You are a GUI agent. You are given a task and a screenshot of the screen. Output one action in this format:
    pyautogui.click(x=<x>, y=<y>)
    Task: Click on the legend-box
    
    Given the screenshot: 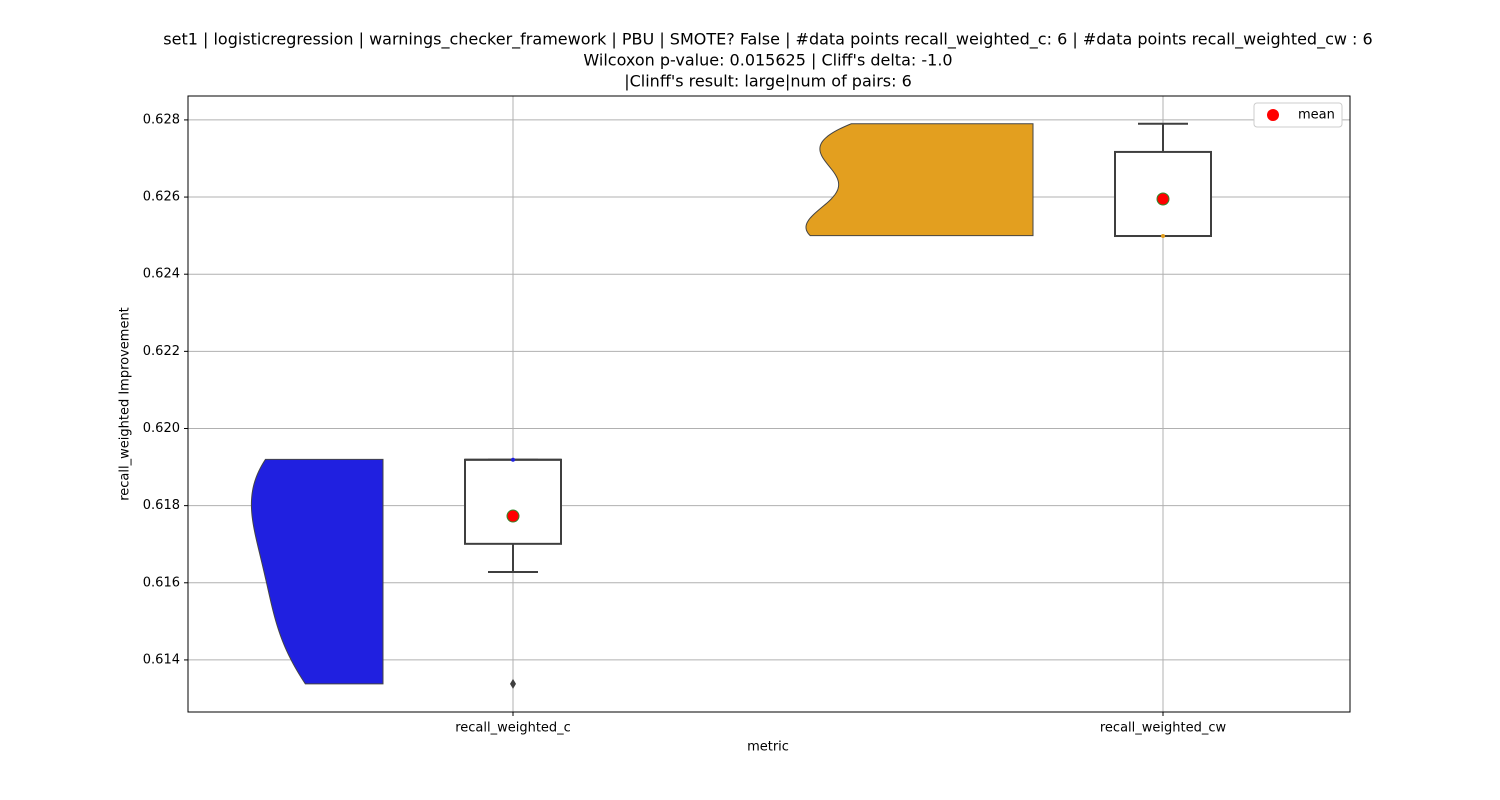 What is the action you would take?
    pyautogui.click(x=1298, y=115)
    